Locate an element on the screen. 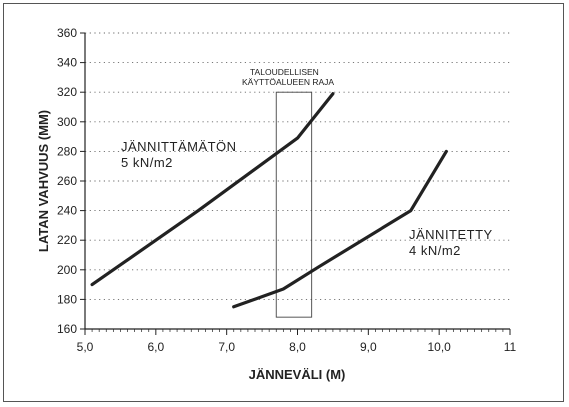 This screenshot has height=407, width=569. region-box is located at coordinates (294, 204).